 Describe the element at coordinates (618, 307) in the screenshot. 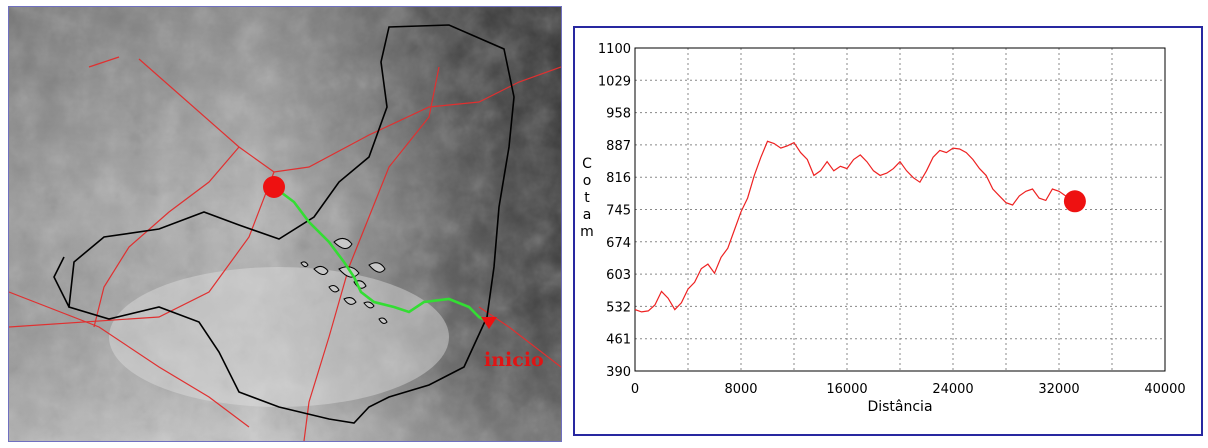

I see `y-tick-label: 532` at that location.